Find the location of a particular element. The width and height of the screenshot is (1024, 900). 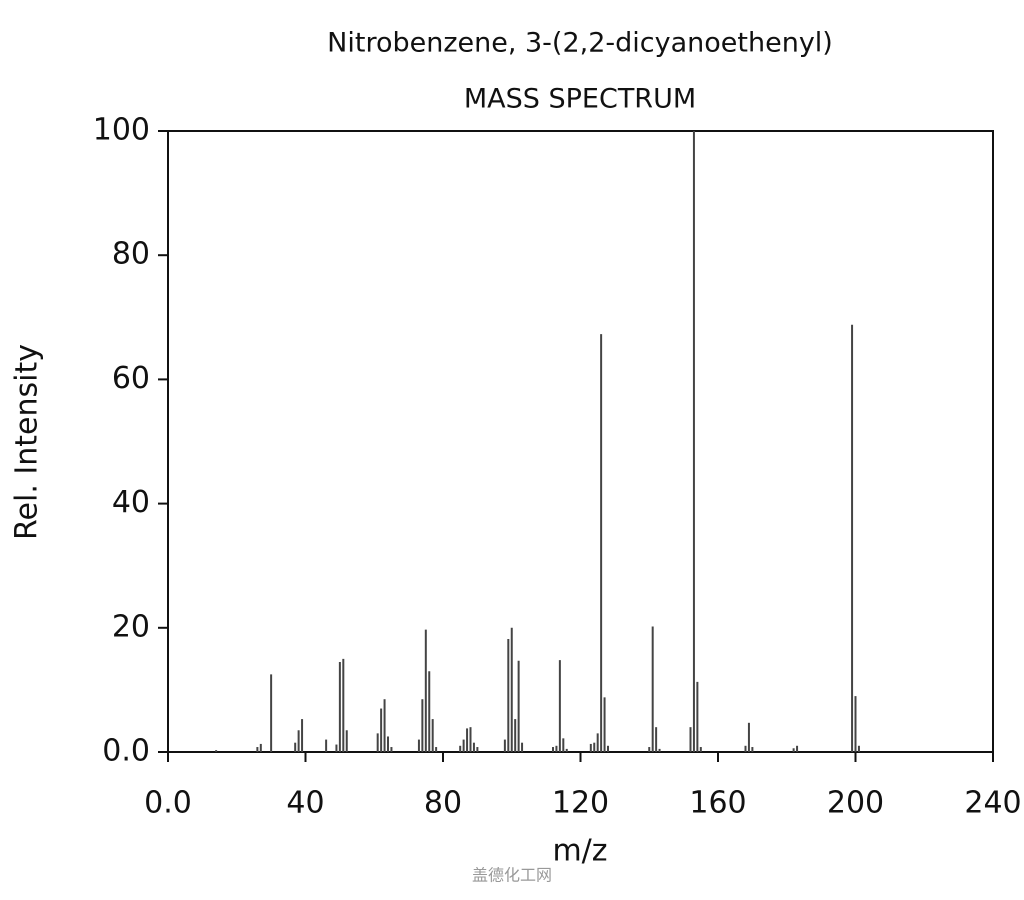

y-tick-label: 80 is located at coordinates (131, 254).